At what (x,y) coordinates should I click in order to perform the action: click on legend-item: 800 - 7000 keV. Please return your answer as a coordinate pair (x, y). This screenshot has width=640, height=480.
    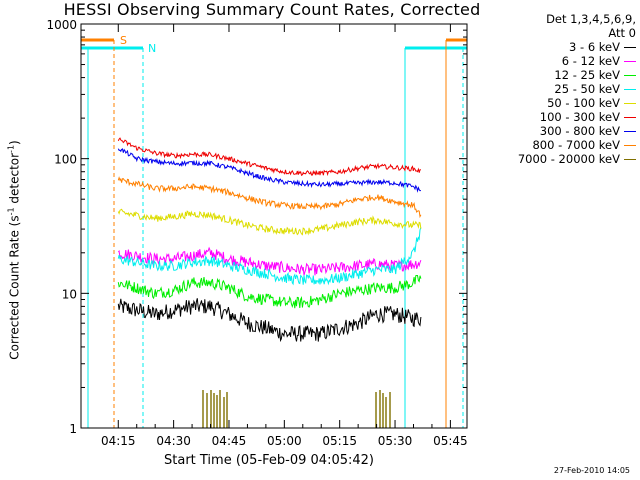
    Looking at the image, I should click on (560, 145).